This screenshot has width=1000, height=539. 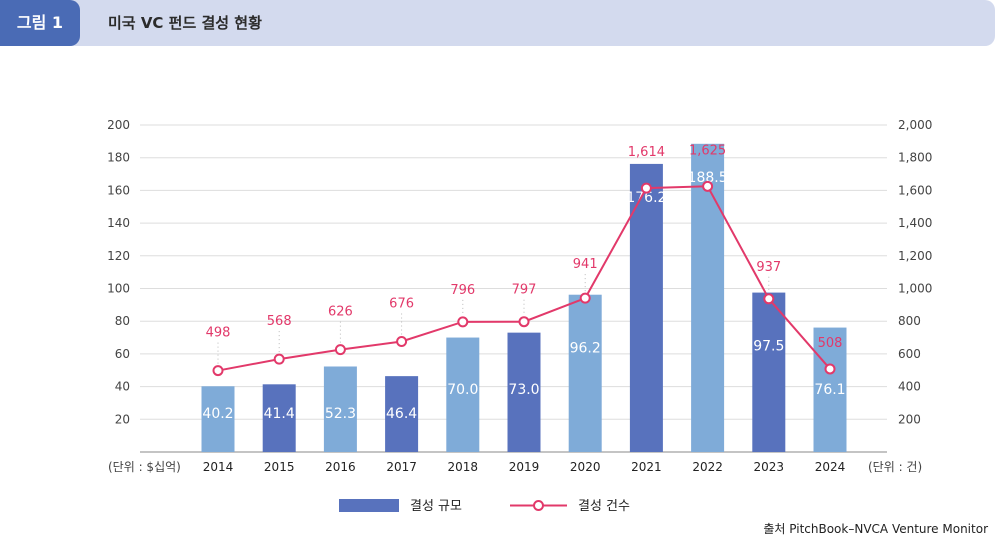 What do you see at coordinates (585, 298) in the screenshot?
I see `line-point-2020` at bounding box center [585, 298].